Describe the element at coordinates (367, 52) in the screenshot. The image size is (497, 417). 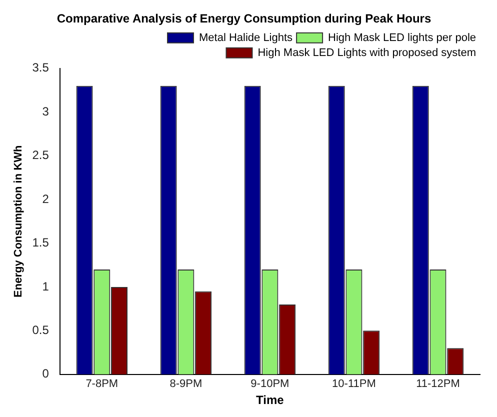
I see `legend-label: High Mask LED Lights with proposed system` at that location.